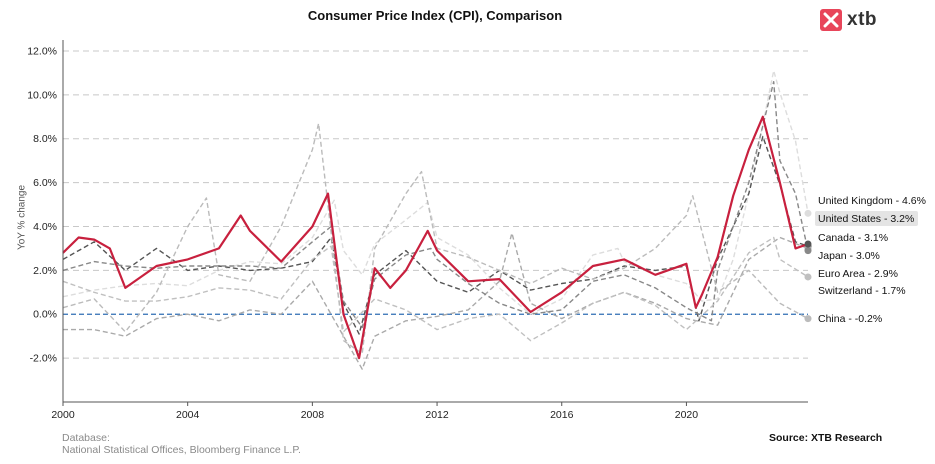  What do you see at coordinates (45, 315) in the screenshot?
I see `y-tick-label: 0.0%` at bounding box center [45, 315].